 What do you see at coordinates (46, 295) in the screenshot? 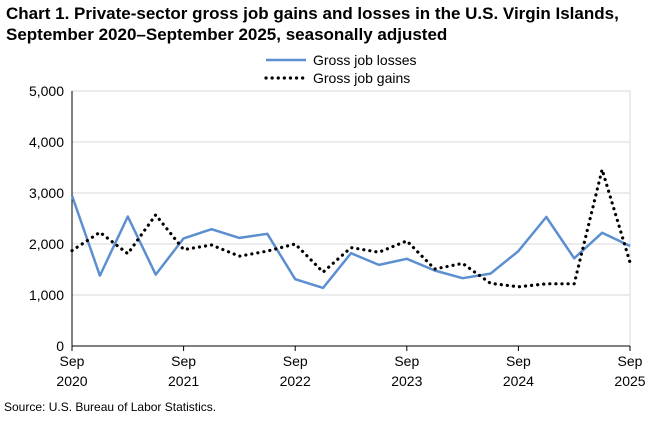
I see `y-tick-label: 1,000` at bounding box center [46, 295].